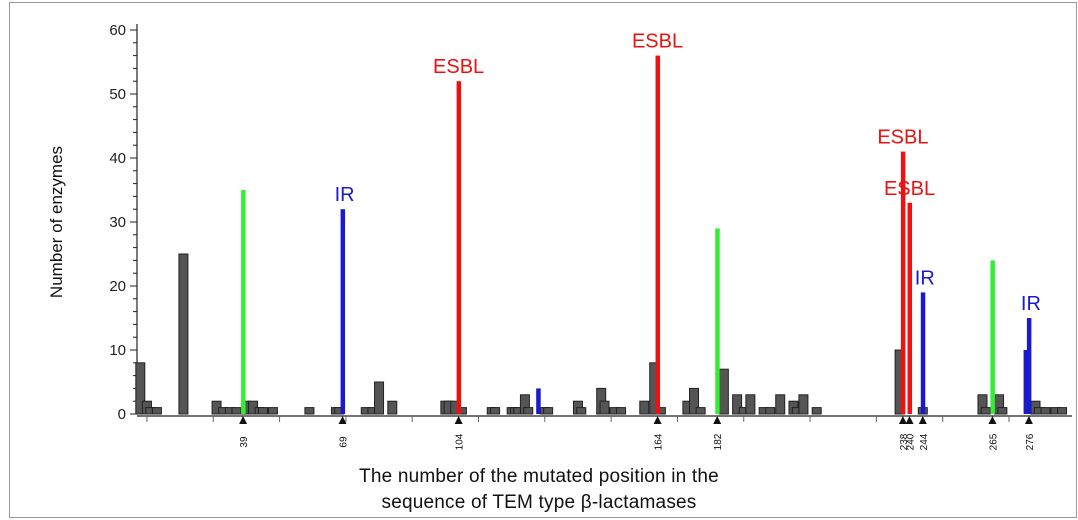 This screenshot has width=1078, height=520. What do you see at coordinates (344, 442) in the screenshot?
I see `position-marker-label: 69` at bounding box center [344, 442].